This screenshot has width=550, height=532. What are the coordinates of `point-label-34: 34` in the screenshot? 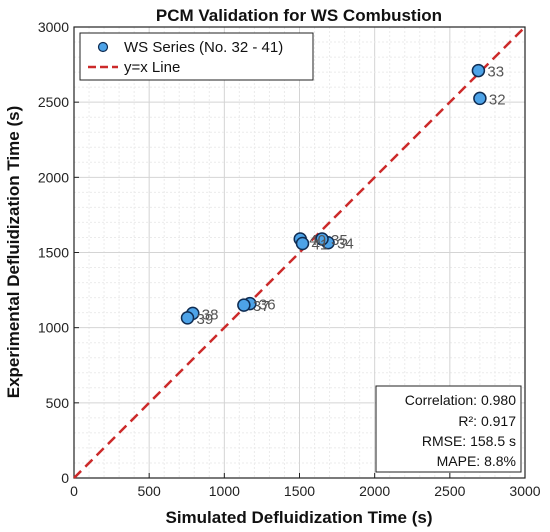 It's located at (345, 244).